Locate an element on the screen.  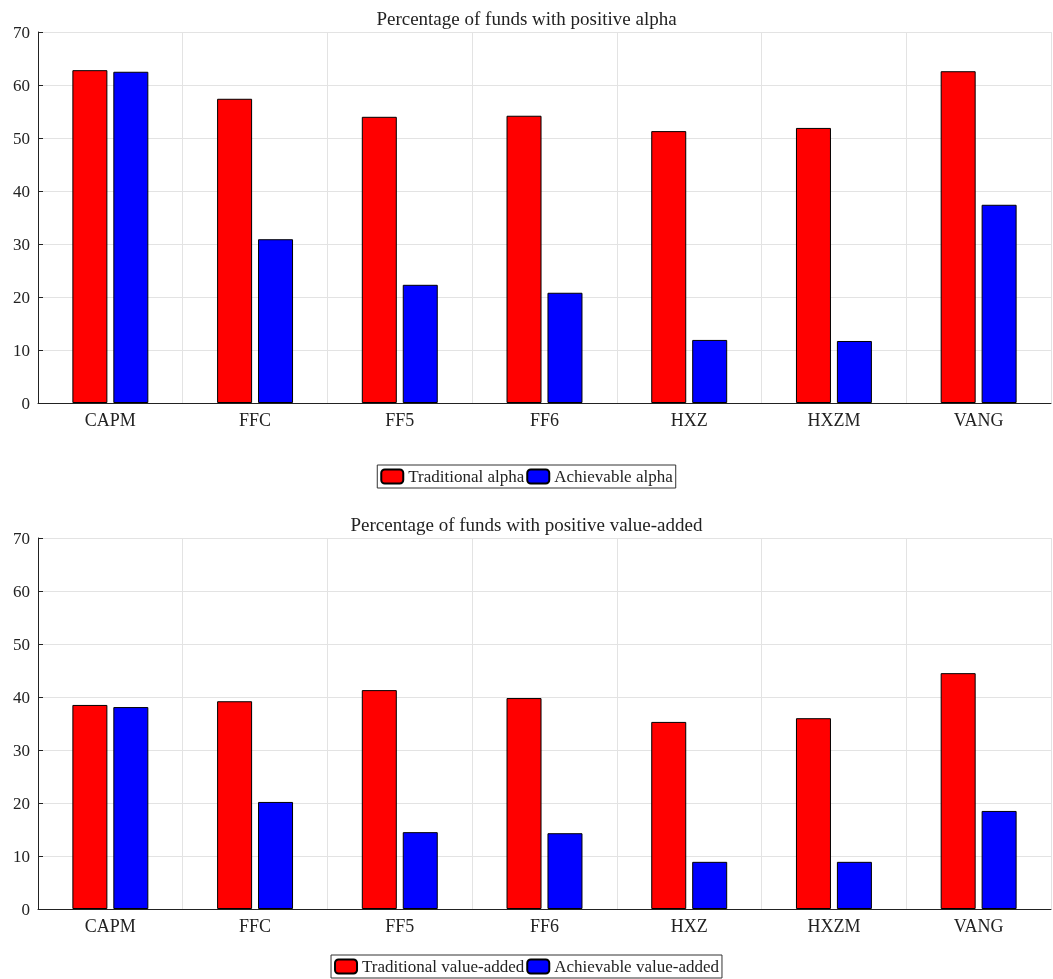
chart-title: Percentage of funds with positive value-added is located at coordinates (526, 524).